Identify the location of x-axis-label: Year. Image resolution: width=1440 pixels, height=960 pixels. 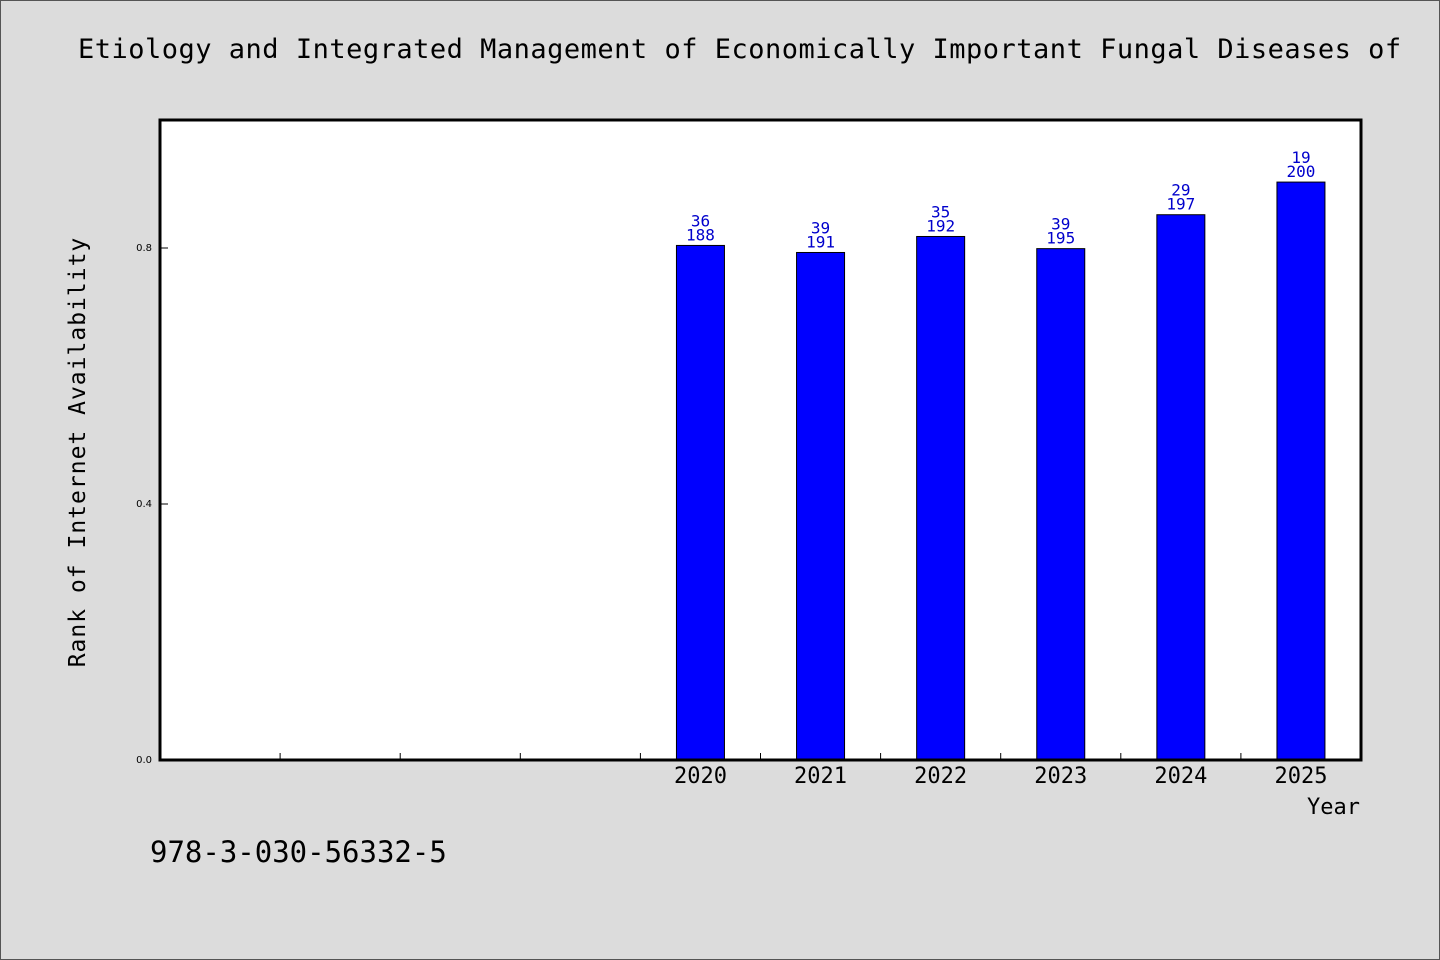
(1333, 807).